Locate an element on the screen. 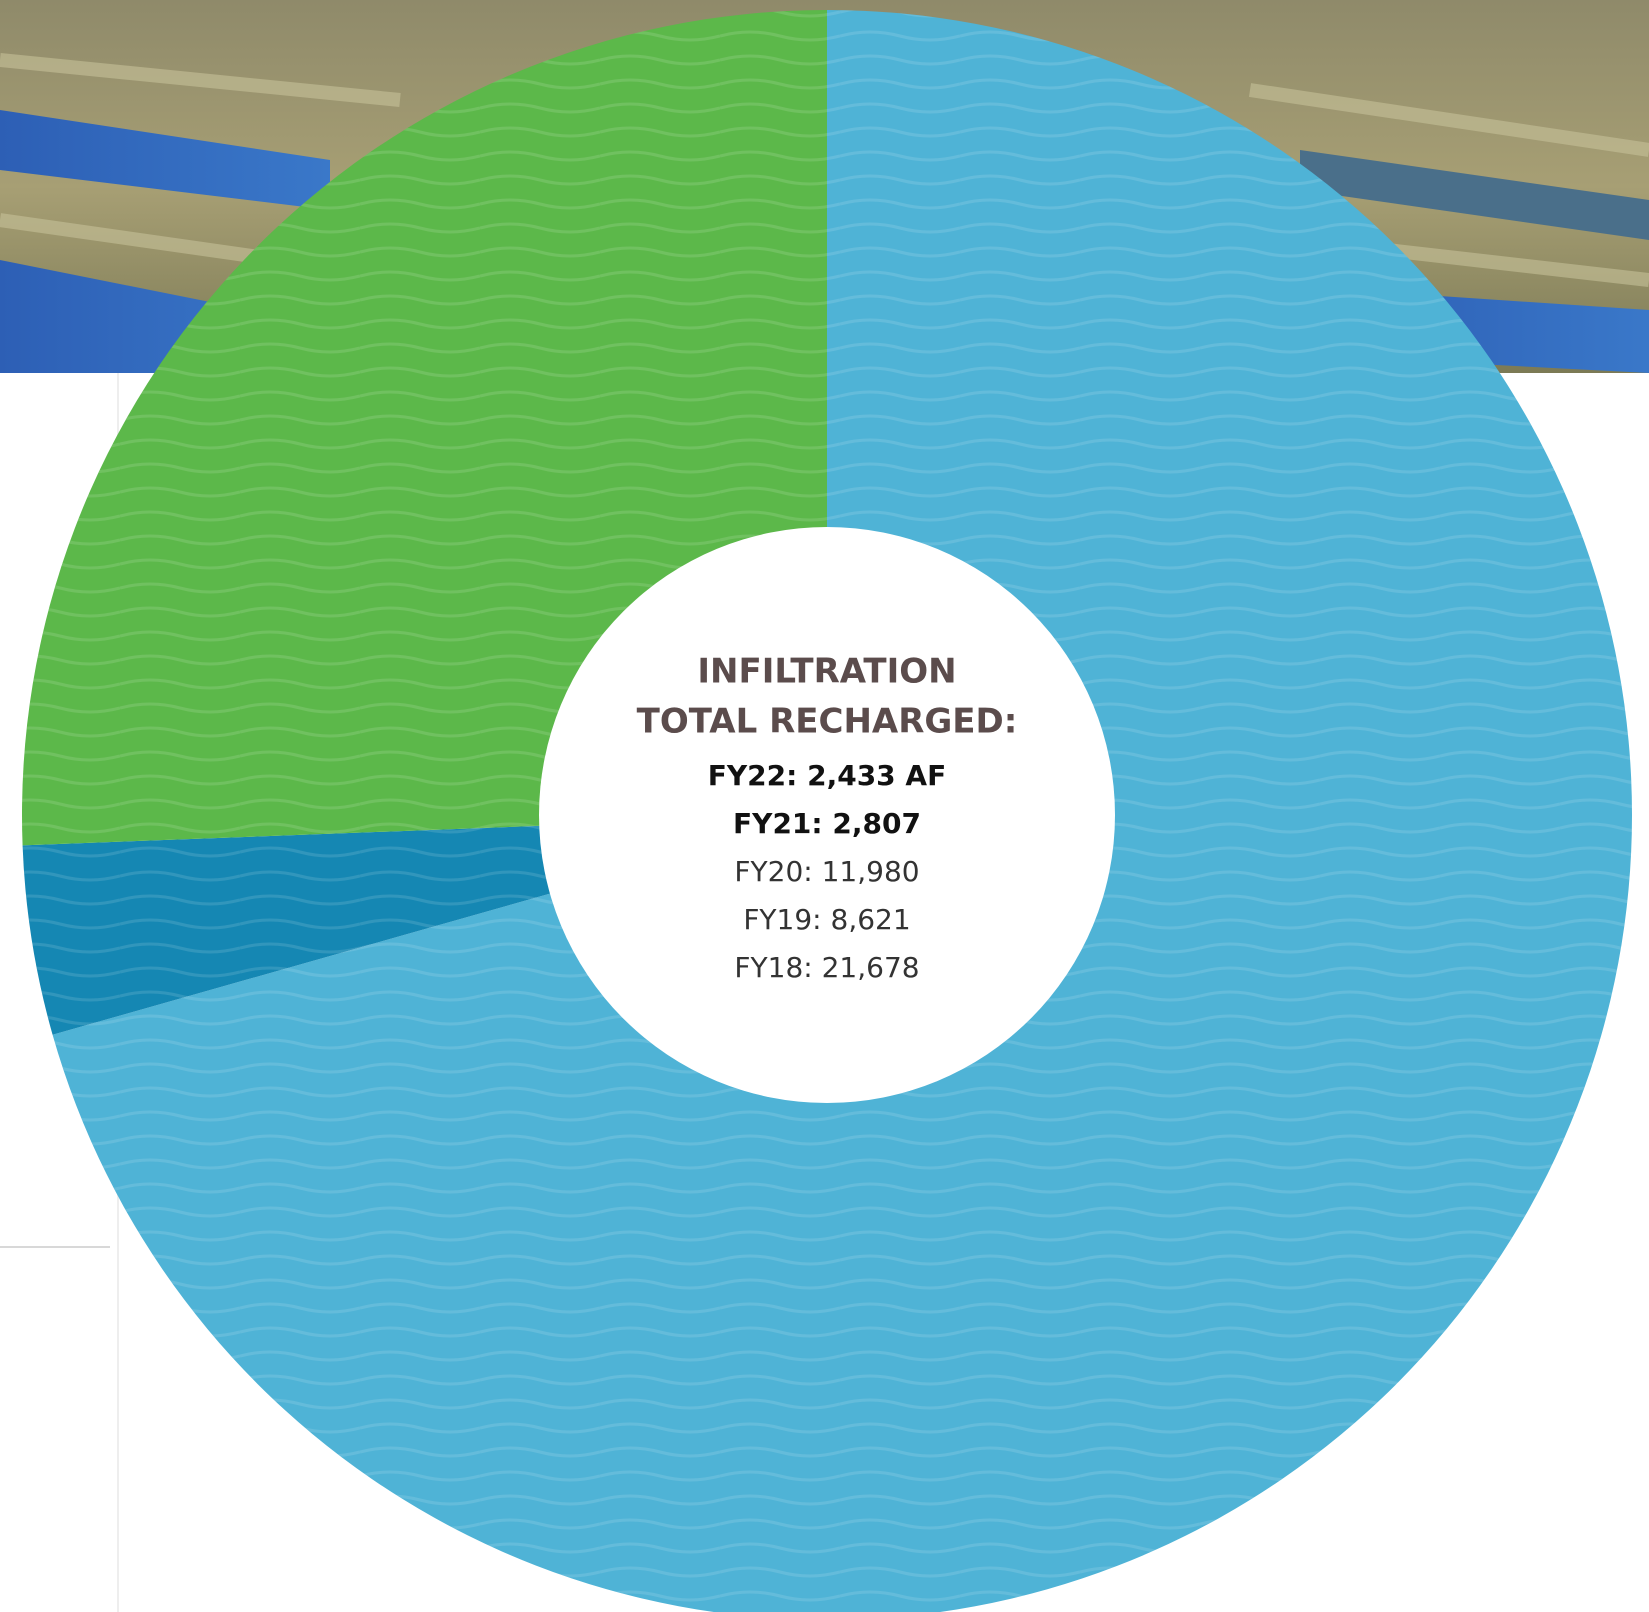 Image resolution: width=1649 pixels, height=1612 pixels. center-line: FY18: 21,678 is located at coordinates (826, 967).